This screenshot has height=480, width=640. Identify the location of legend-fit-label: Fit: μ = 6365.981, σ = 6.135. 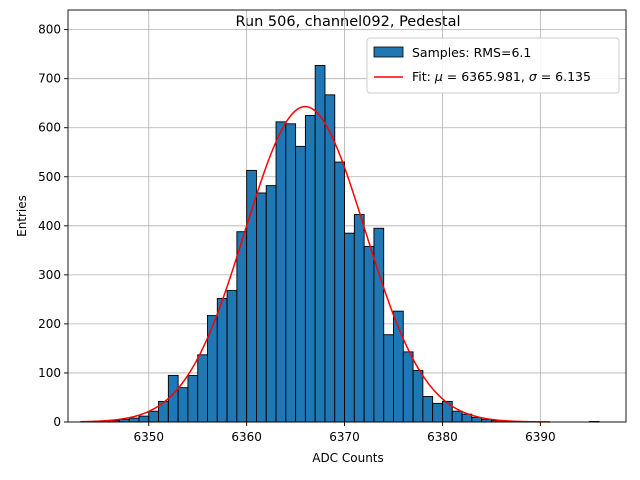
(501, 76).